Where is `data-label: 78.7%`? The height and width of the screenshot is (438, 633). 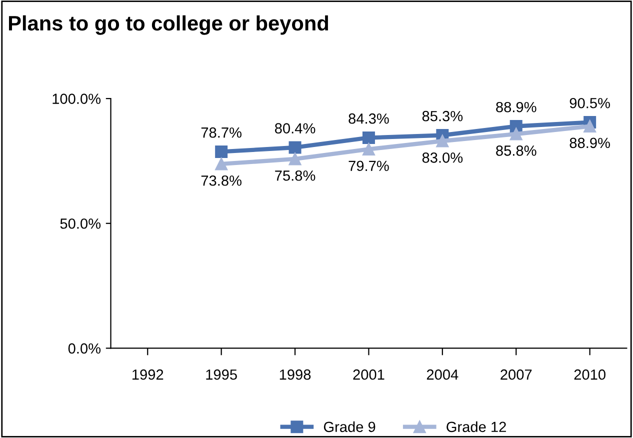
data-label: 78.7% is located at coordinates (221, 132).